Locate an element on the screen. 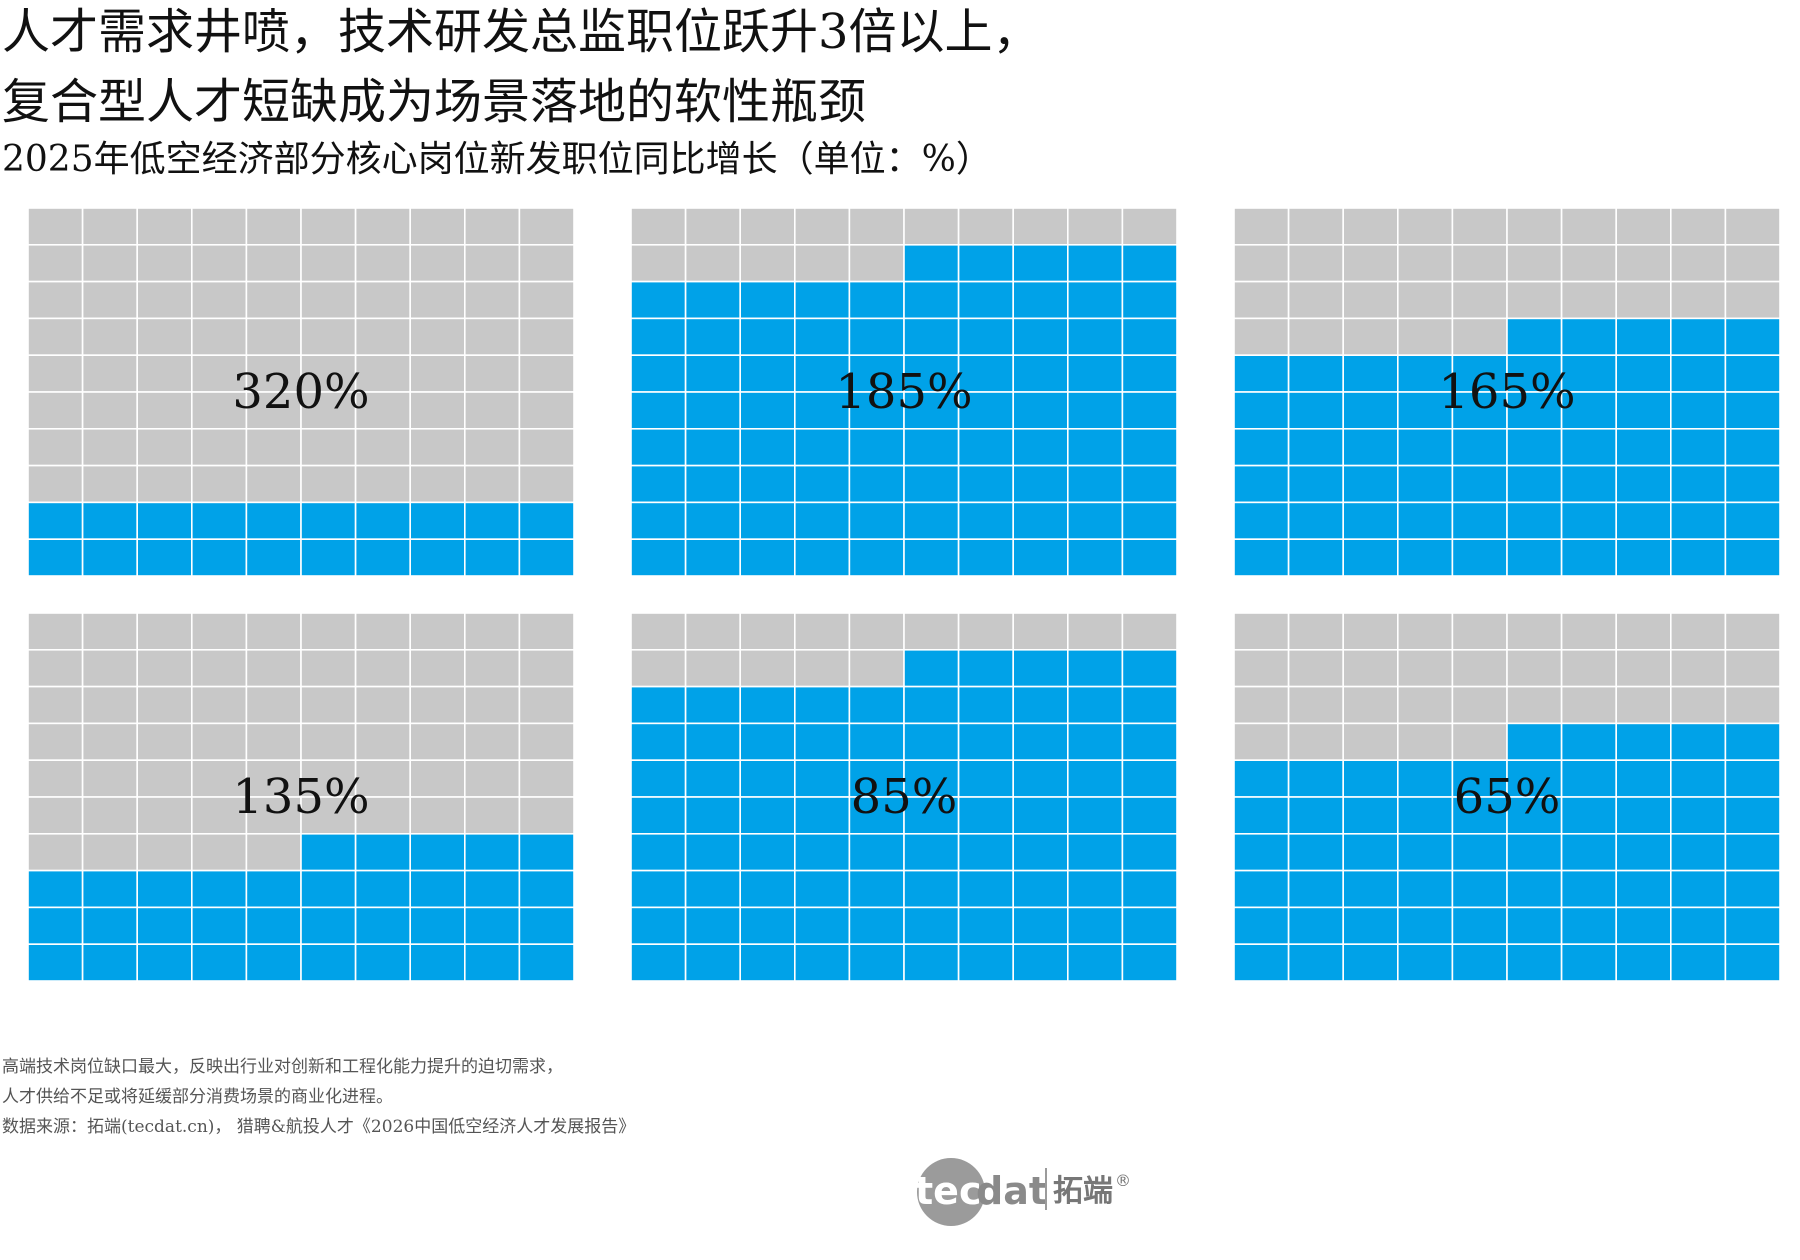 This screenshot has height=1260, width=1800. waffle-value-label: 320% is located at coordinates (300, 392).